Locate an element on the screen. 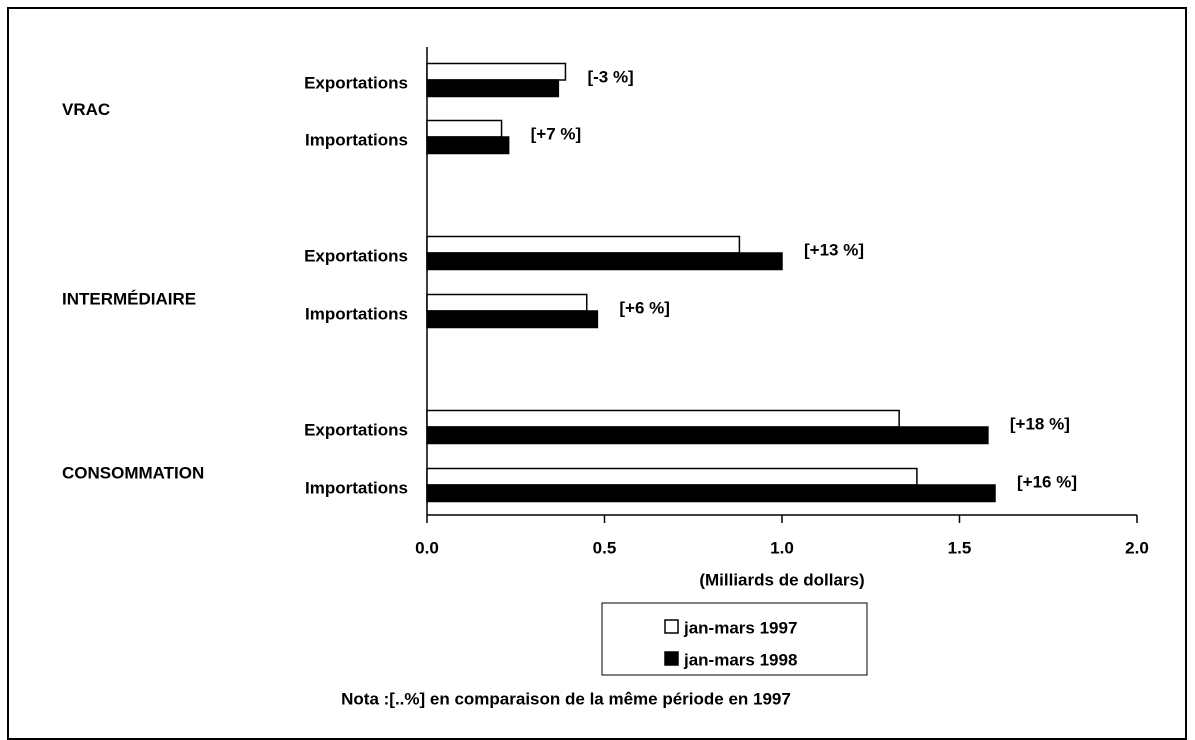  x-tick-label: 0.0 is located at coordinates (427, 547).